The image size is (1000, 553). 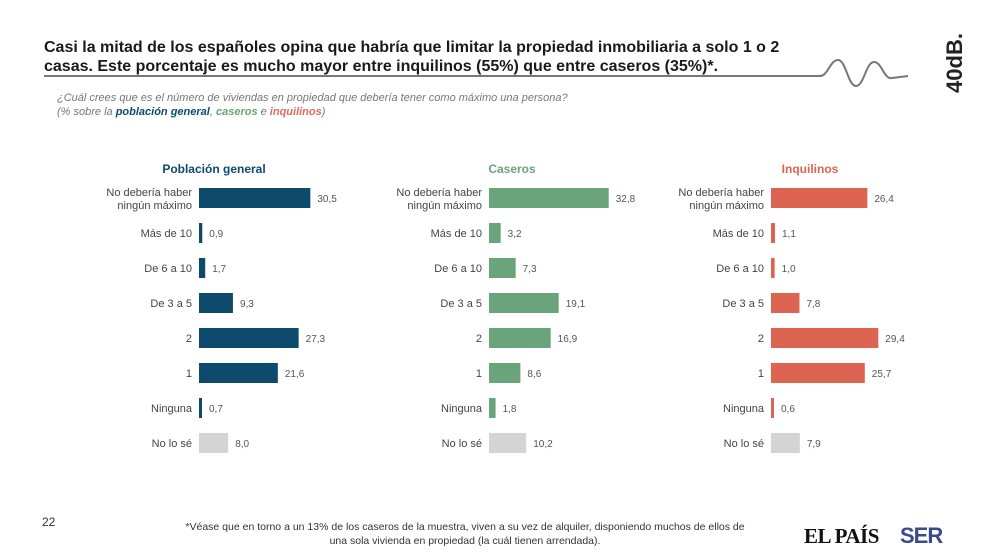 I want to click on legend-inquilinos: inquilinos, so click(x=295, y=112).